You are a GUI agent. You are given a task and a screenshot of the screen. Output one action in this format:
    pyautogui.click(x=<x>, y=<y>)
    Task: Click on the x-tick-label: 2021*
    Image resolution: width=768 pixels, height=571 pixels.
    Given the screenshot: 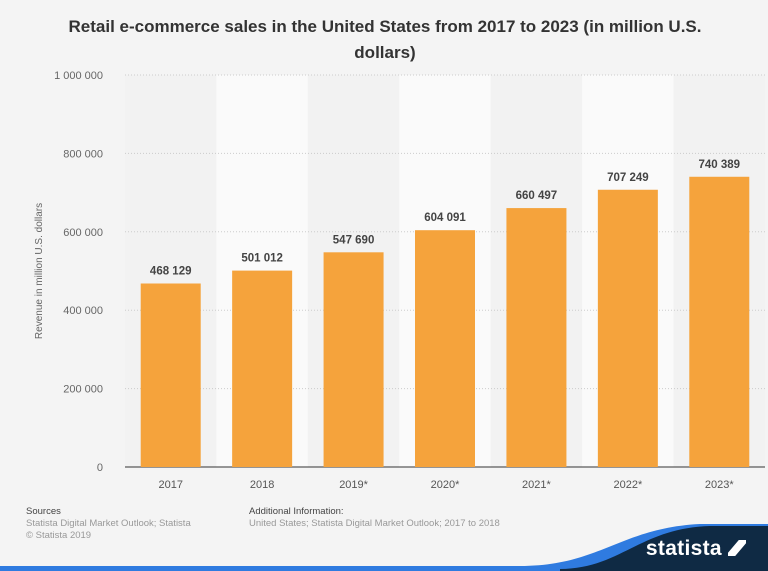 What is the action you would take?
    pyautogui.click(x=536, y=485)
    